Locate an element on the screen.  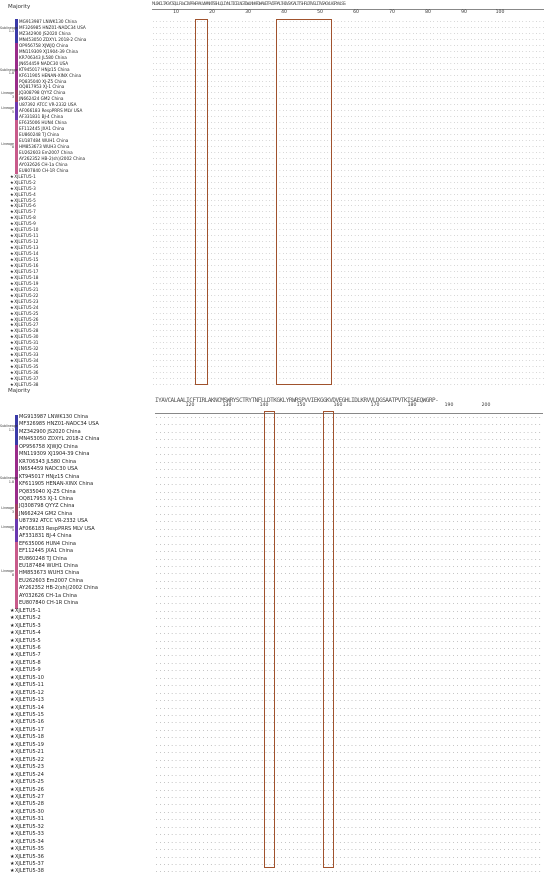
sequence-name: ★XJLETU5-15 is located at coordinates (24, 259).